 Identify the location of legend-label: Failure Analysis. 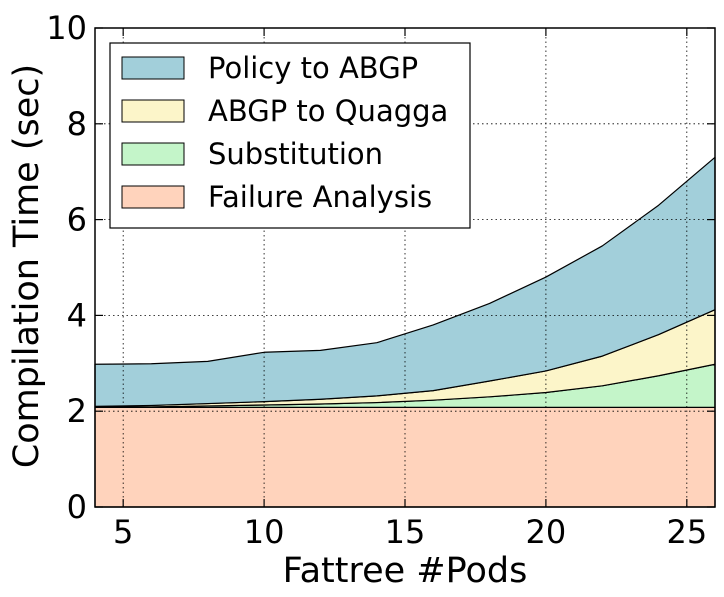
(320, 197).